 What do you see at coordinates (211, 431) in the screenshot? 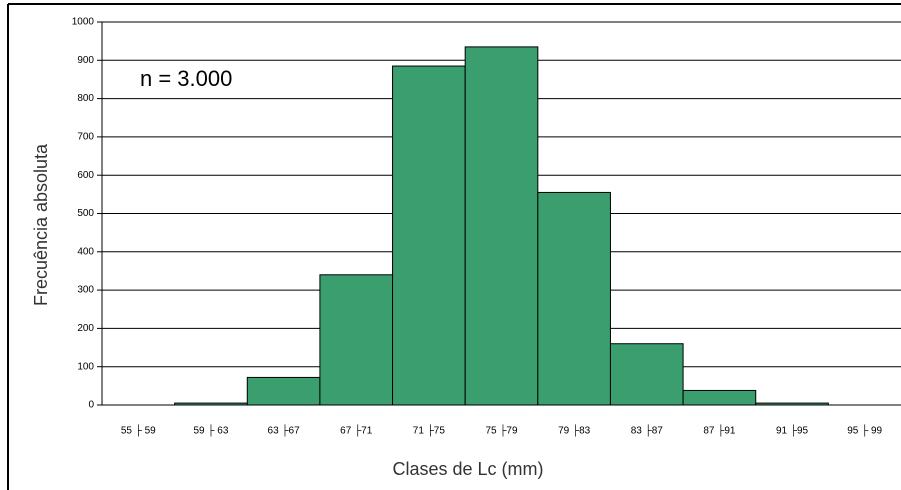
I see `x-tick-label: 59 ├ 63` at bounding box center [211, 431].